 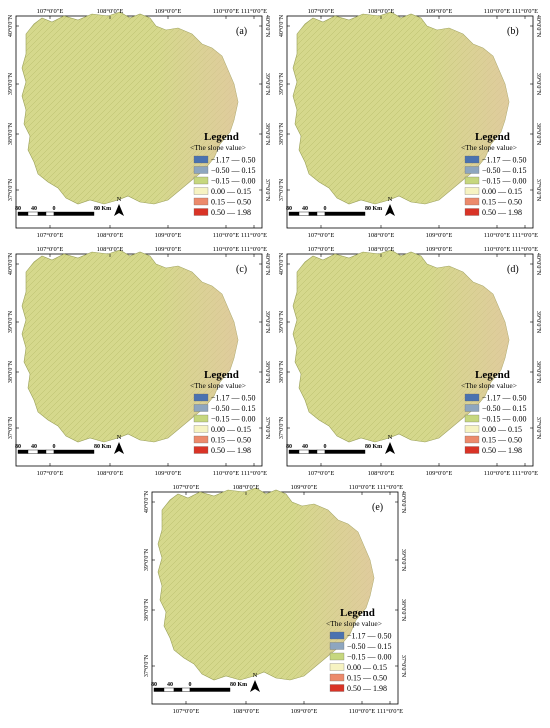 I want to click on y-tick-left: 38°0'0"N, so click(x=281, y=371).